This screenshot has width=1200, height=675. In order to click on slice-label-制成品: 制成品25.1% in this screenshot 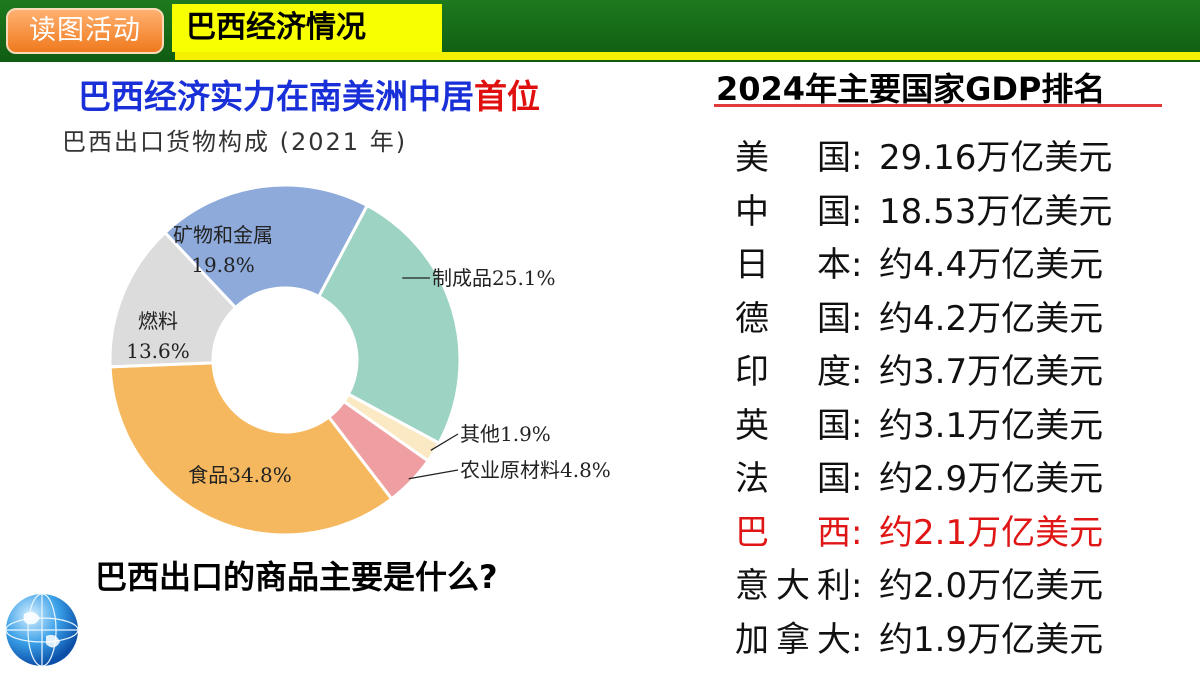, I will do `click(494, 278)`.